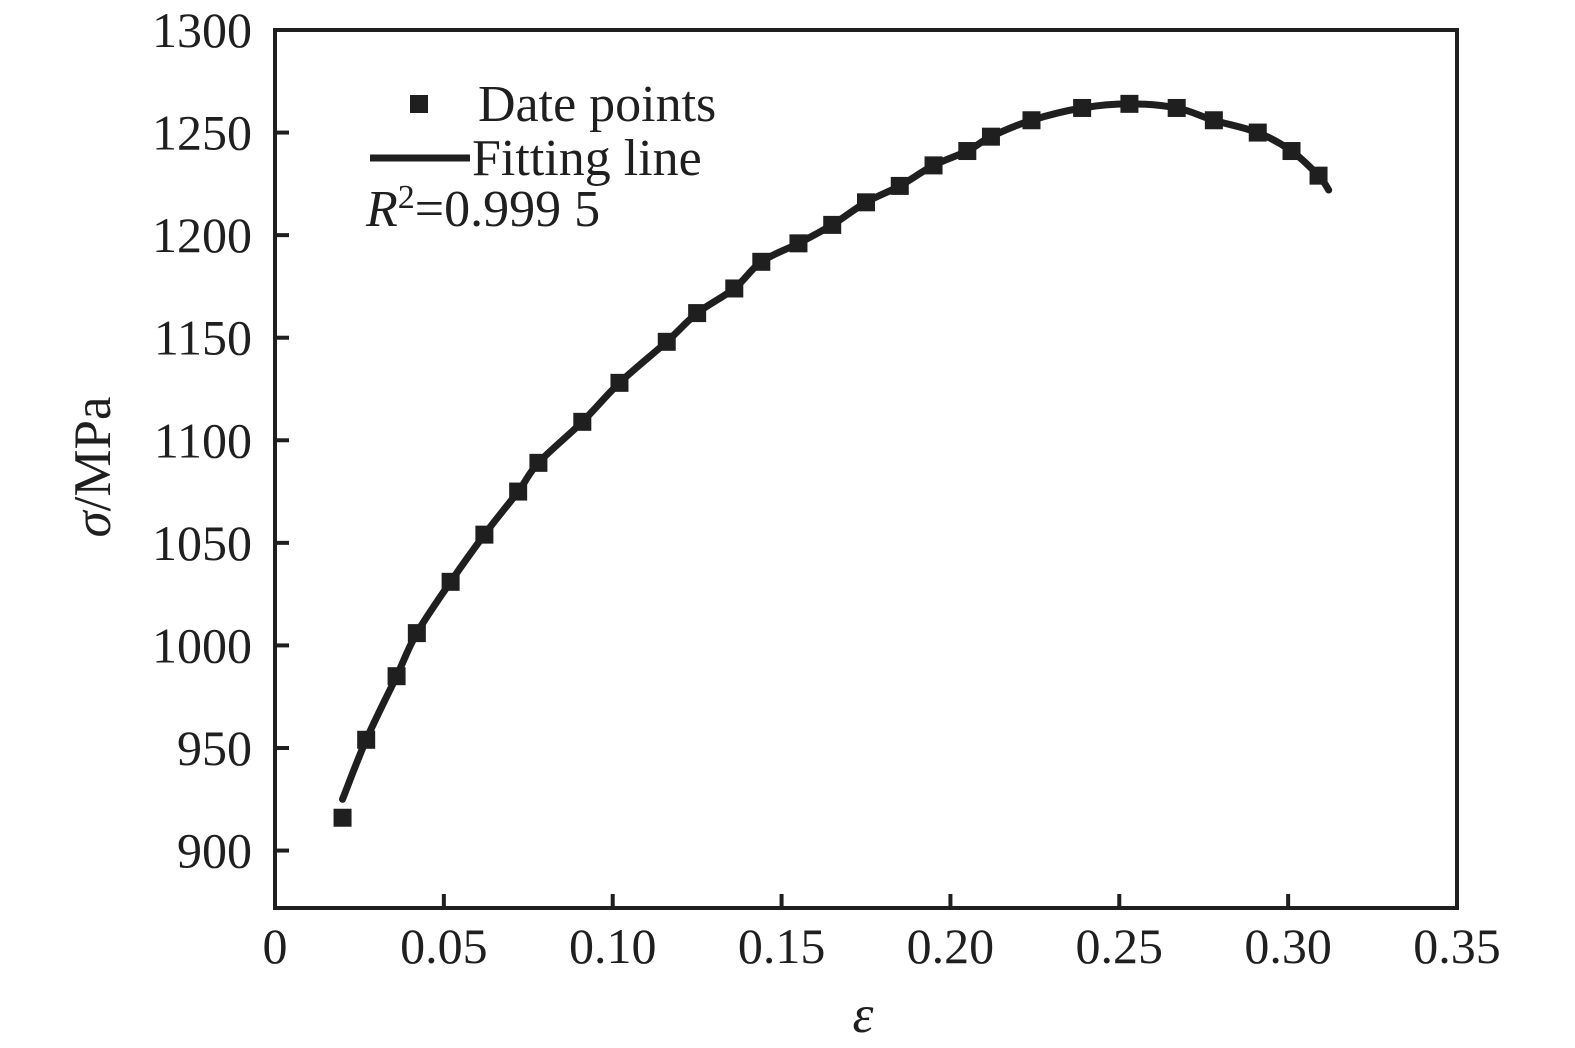 The height and width of the screenshot is (1048, 1575). I want to click on legend-line-label: Fitting line, so click(587, 158).